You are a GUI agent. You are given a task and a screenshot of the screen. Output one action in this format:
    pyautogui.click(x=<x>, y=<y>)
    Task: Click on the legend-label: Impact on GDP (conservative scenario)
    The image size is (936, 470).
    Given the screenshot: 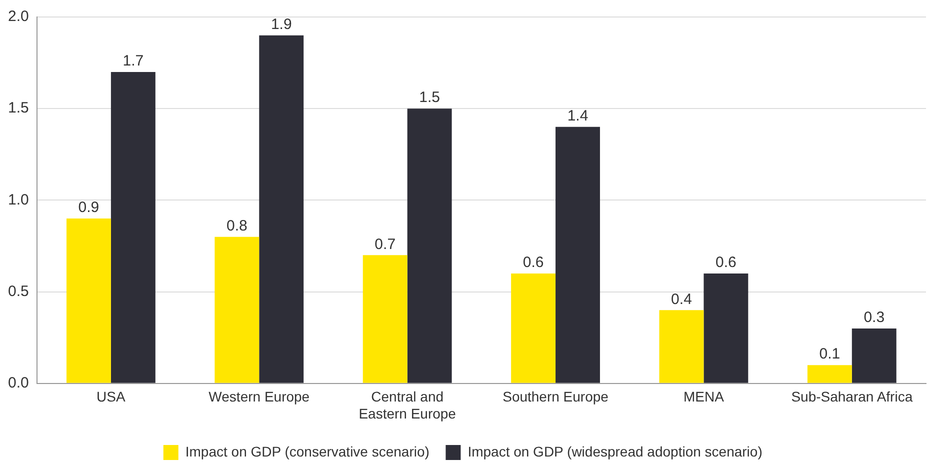 What is the action you would take?
    pyautogui.click(x=307, y=451)
    